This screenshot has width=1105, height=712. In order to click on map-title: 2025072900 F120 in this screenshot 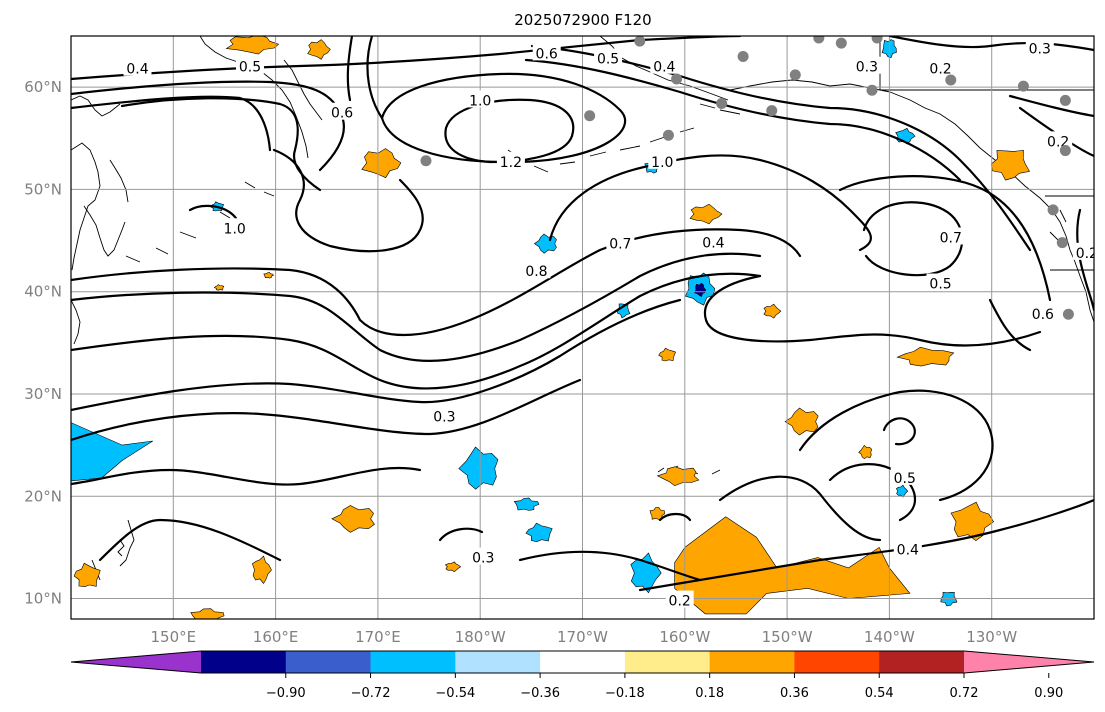, I will do `click(582, 20)`.